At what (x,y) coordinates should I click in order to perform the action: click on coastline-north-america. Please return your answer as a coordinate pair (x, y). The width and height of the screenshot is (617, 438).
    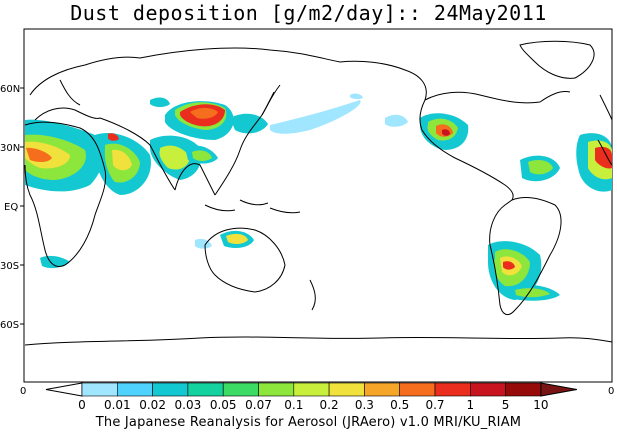
    Looking at the image, I should click on (455, 130).